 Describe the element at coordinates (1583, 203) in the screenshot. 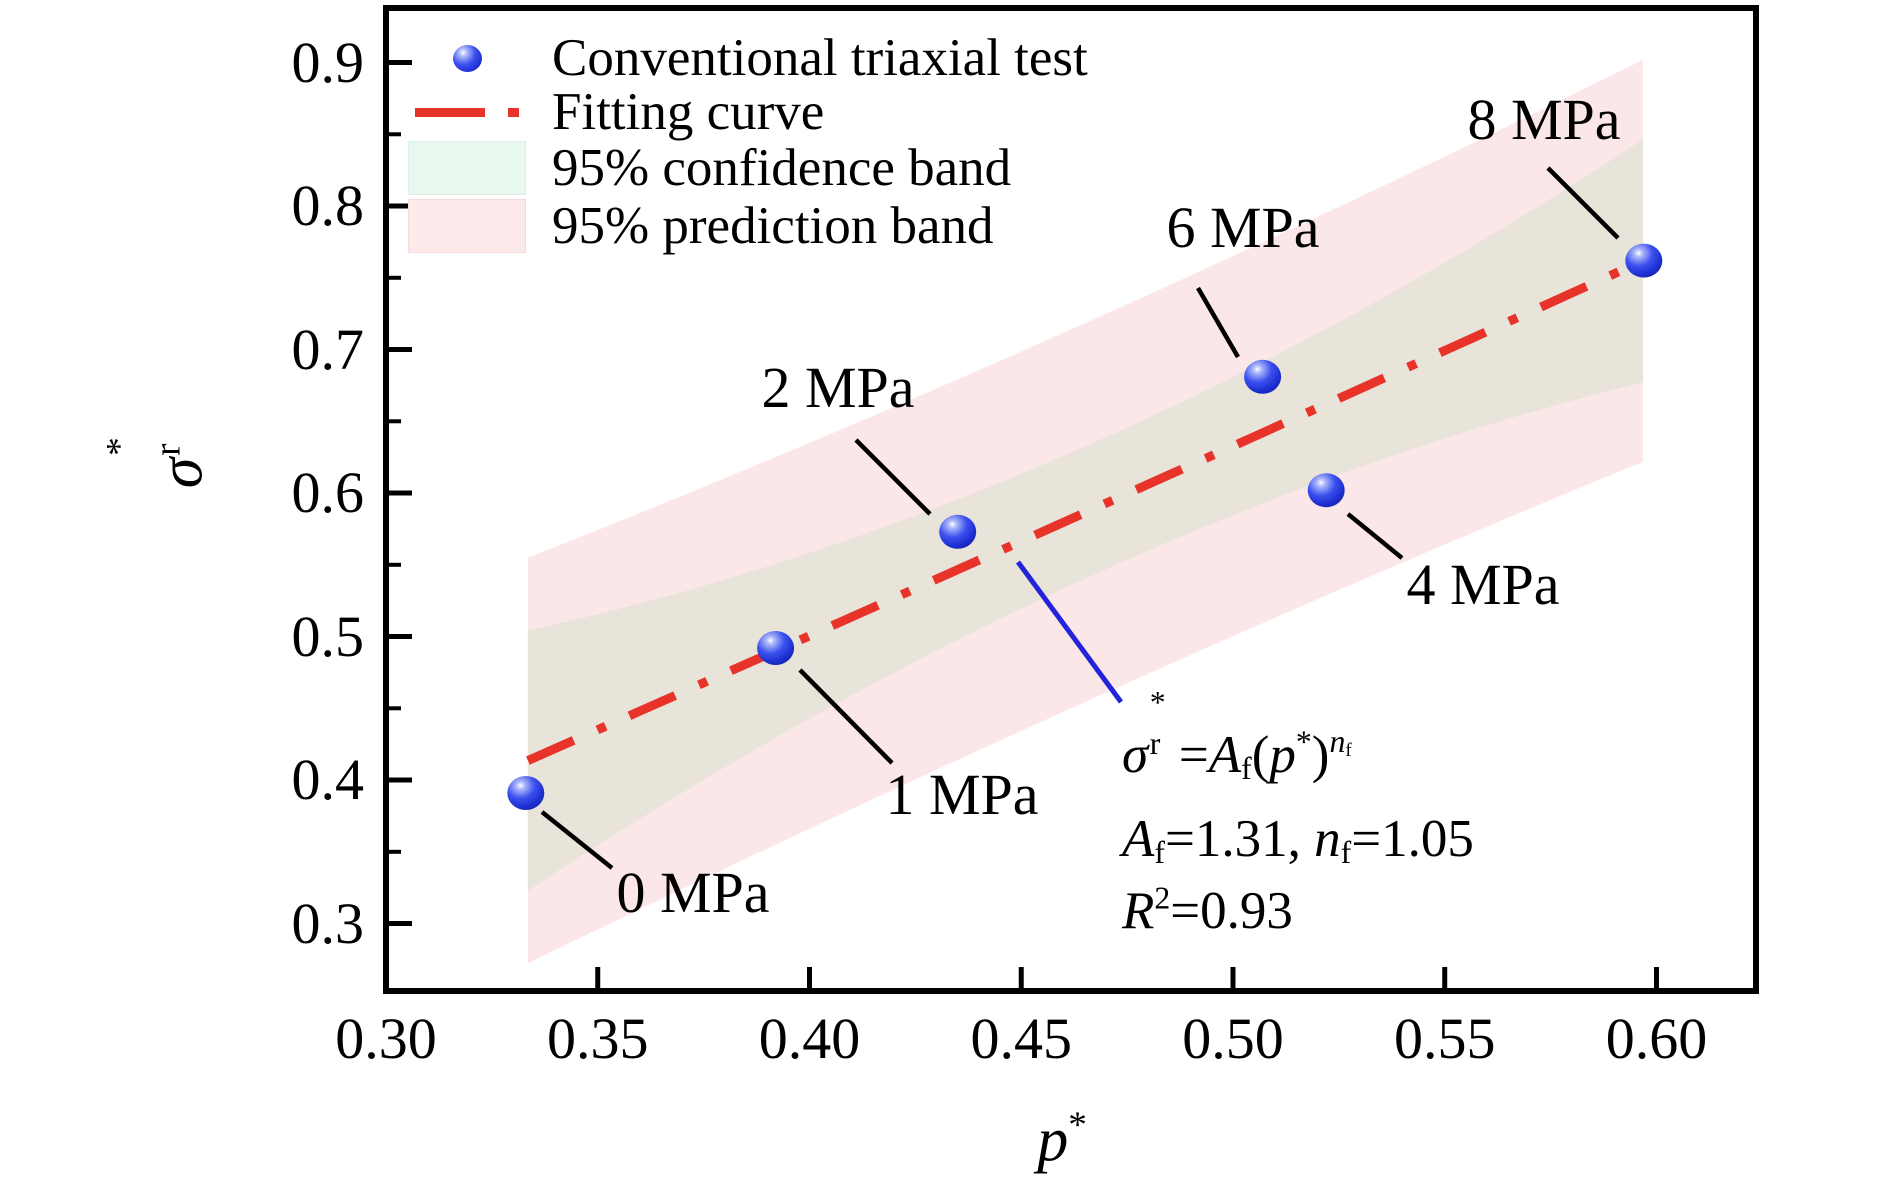

I see `leader-line-8-mpa` at that location.